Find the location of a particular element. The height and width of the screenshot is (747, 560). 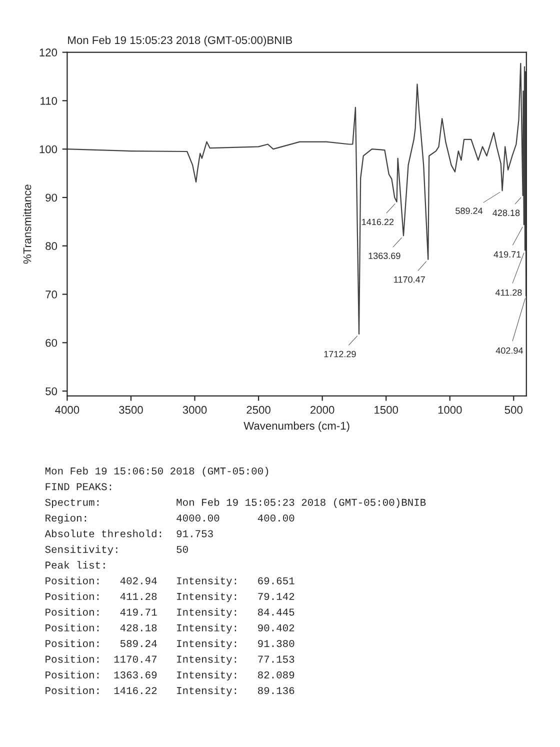

x-tick-label: 1500 is located at coordinates (386, 410).